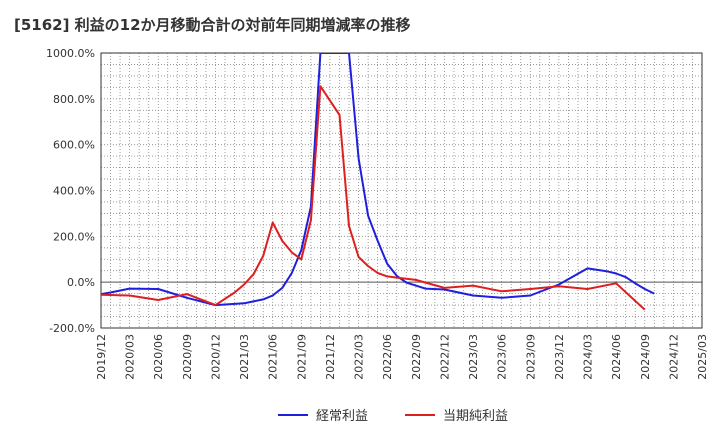 Image resolution: width=720 pixels, height=440 pixels. I want to click on x-tick-label: 2025/03, so click(702, 357).